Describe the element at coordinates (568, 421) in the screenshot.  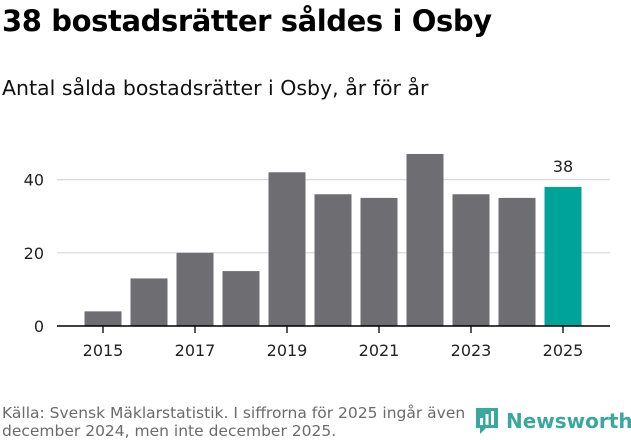
I see `brand-name: Newsworthy` at that location.